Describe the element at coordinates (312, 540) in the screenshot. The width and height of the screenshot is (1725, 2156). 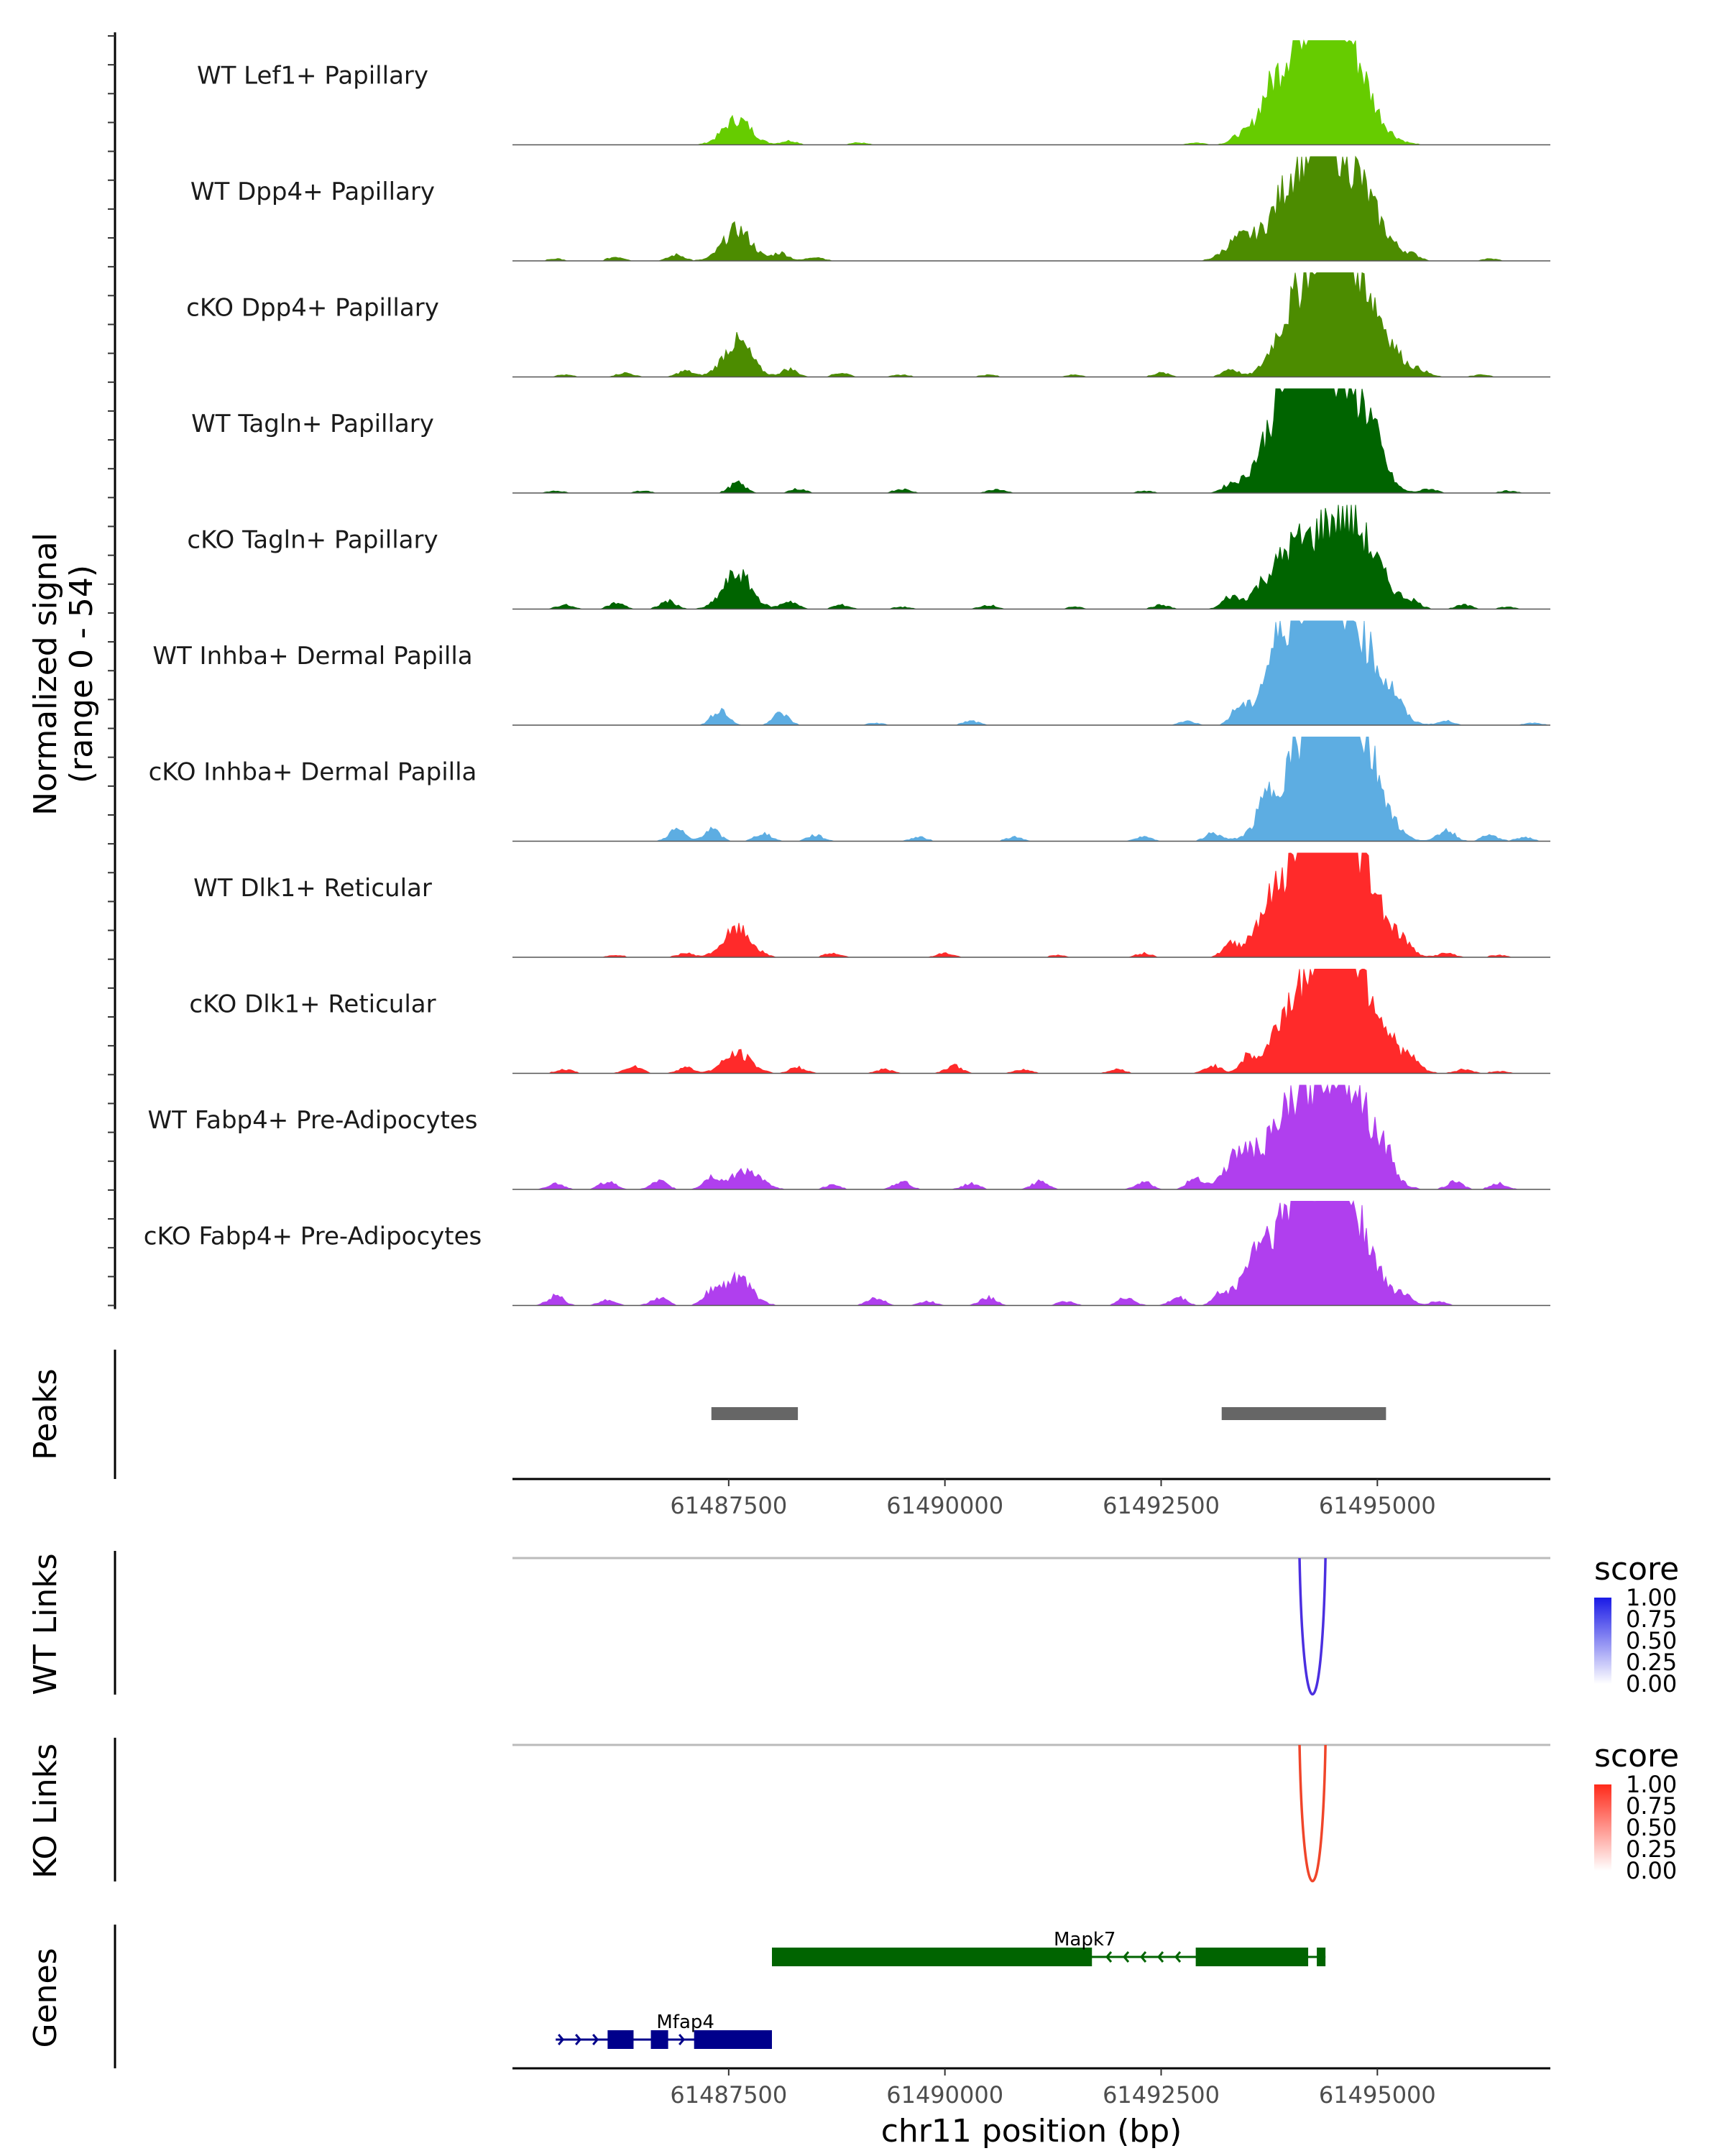
I see `coverage-track-label: cKO Tagln+ Papillary` at that location.